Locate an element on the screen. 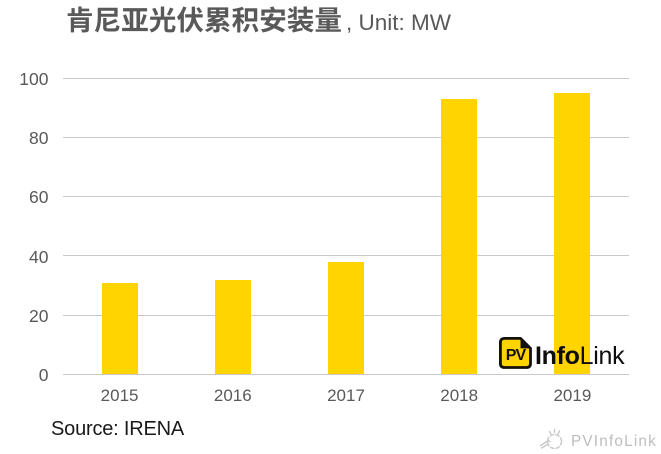 The height and width of the screenshot is (454, 661). svg-text: PV is located at coordinates (516, 355).